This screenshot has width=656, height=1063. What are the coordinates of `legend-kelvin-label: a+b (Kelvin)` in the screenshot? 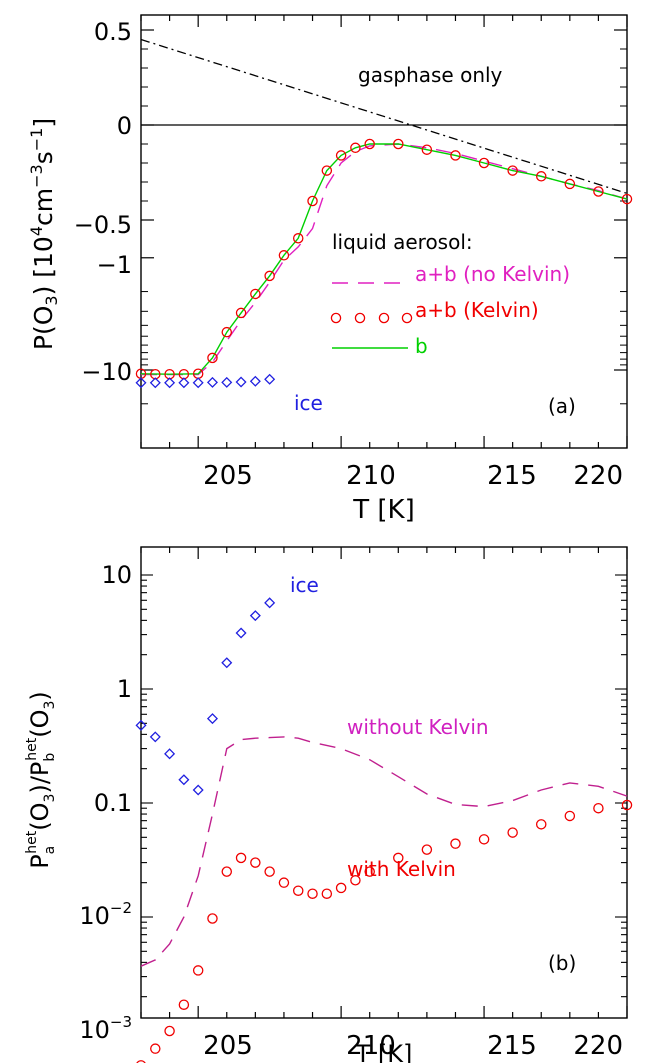 It's located at (477, 310).